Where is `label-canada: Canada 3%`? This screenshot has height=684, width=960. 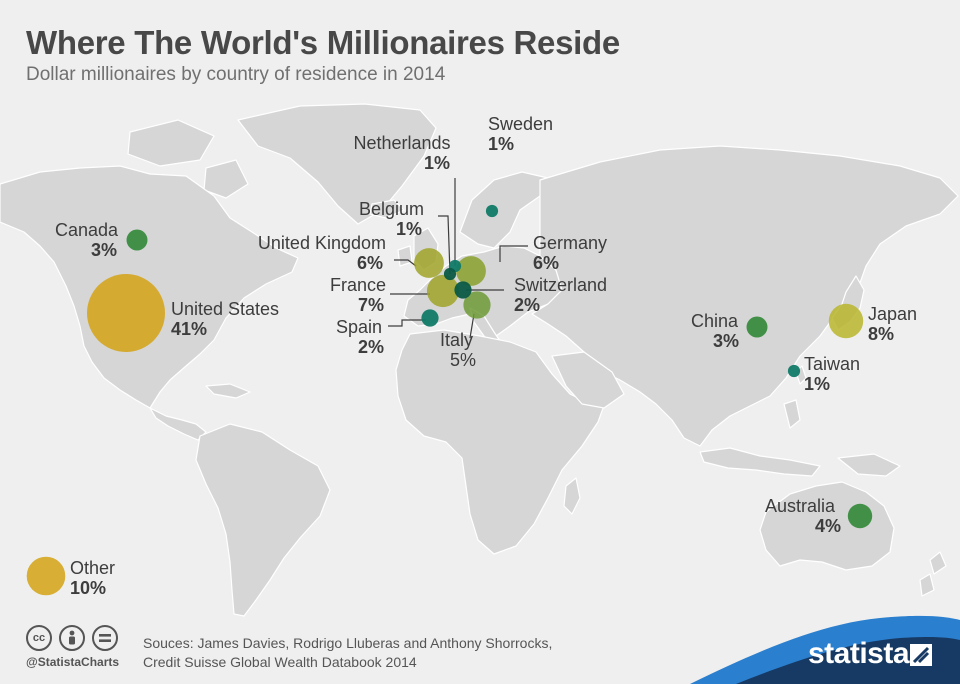 label-canada: Canada 3% is located at coordinates (86, 240).